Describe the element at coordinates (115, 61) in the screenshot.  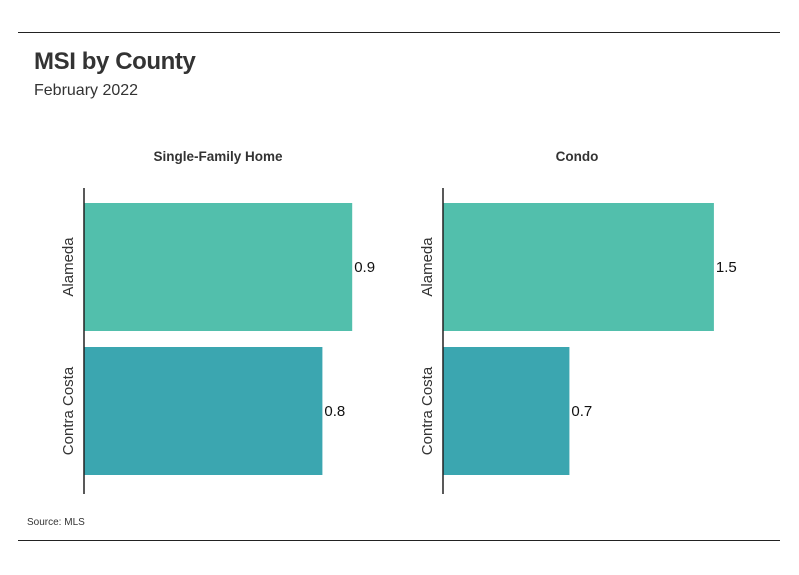
I see `chart-title: MSI by County` at that location.